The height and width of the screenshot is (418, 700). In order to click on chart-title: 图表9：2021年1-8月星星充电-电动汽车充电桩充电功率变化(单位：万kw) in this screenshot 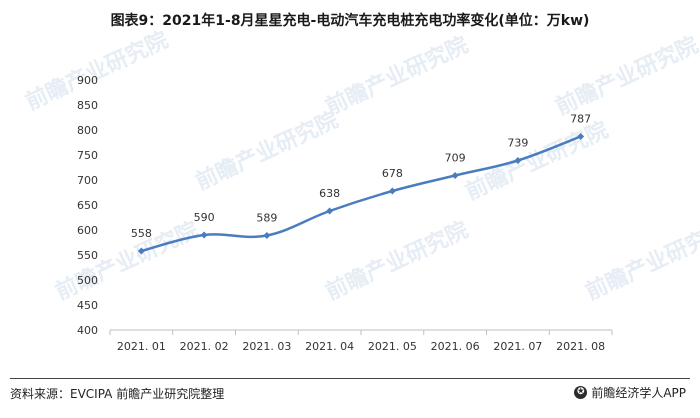, I will do `click(350, 21)`.